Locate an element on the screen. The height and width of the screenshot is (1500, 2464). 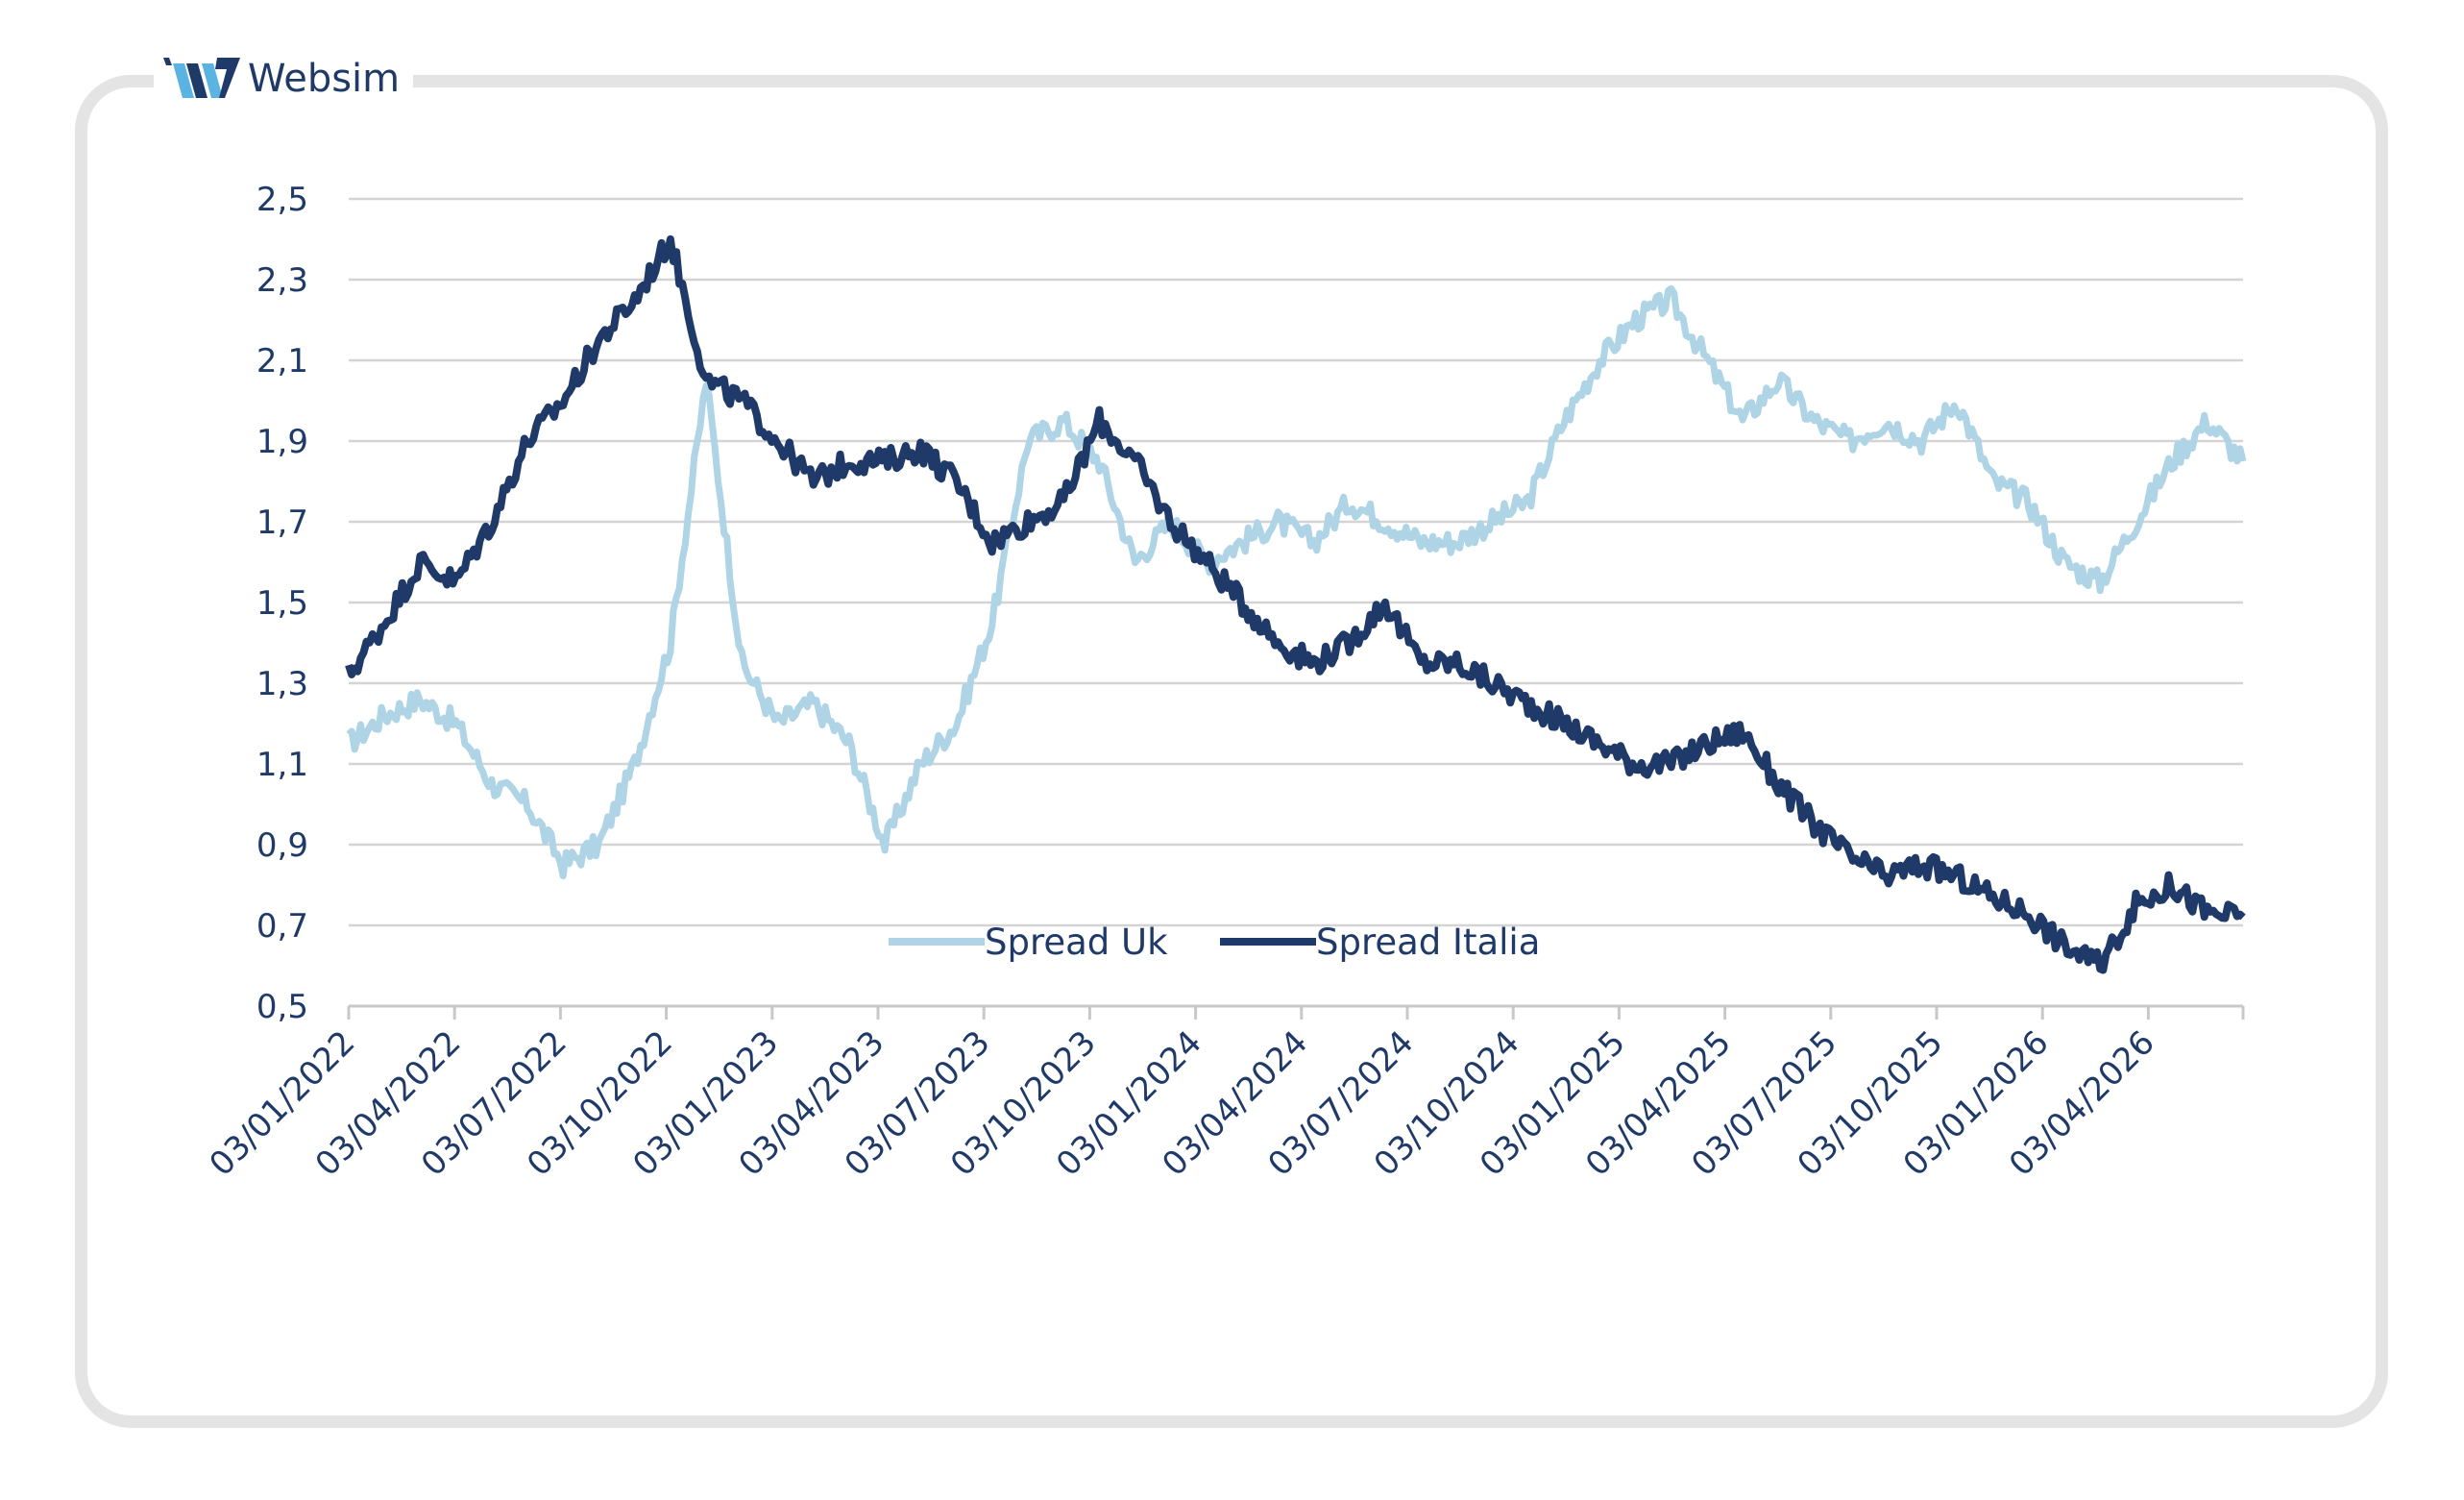
y-axis-ticks: 2,5 2,3 2,1 1,9 1,7 1,5 1,3 1,1 0,9 0,7 0,5 is located at coordinates (282, 603).